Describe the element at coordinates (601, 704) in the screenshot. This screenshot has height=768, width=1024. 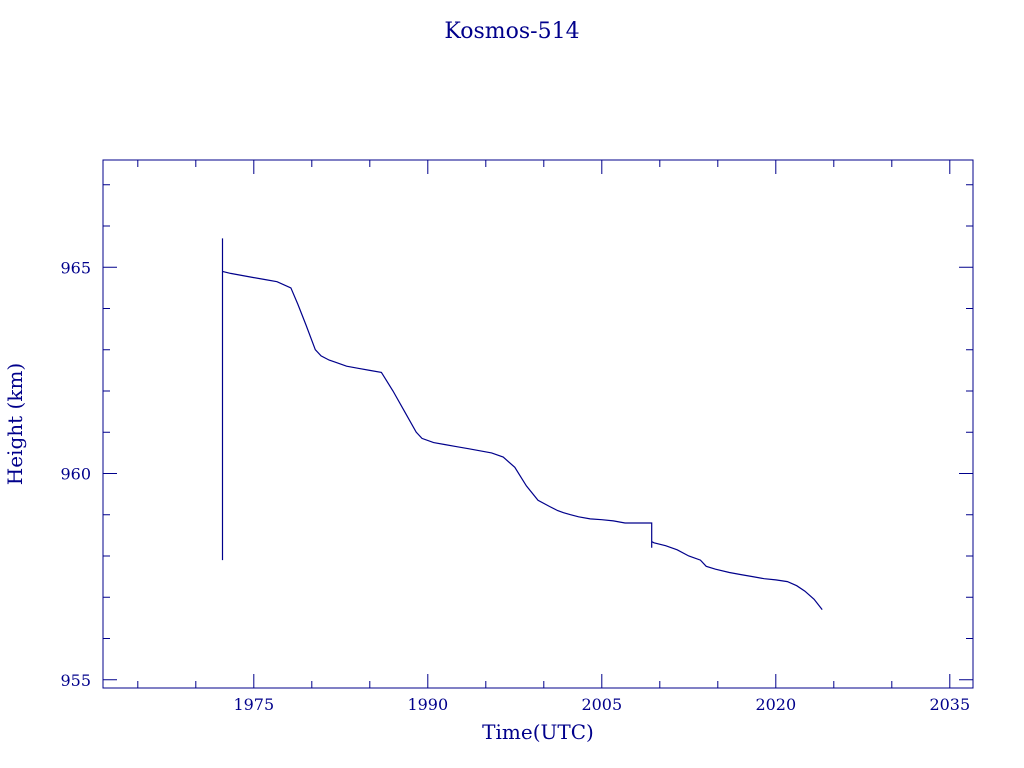
I see `x-tick-label: 2005` at that location.